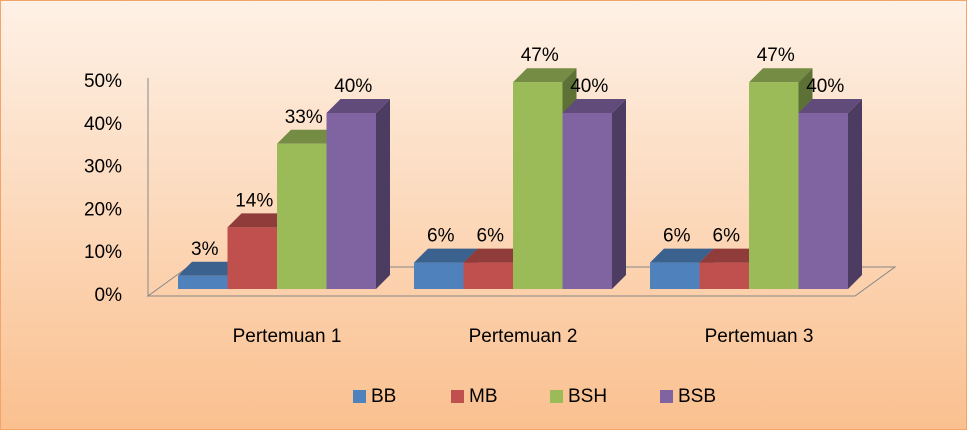 The height and width of the screenshot is (430, 967). Describe the element at coordinates (287, 336) in the screenshot. I see `x-tick-label: Pertemuan 1` at that location.